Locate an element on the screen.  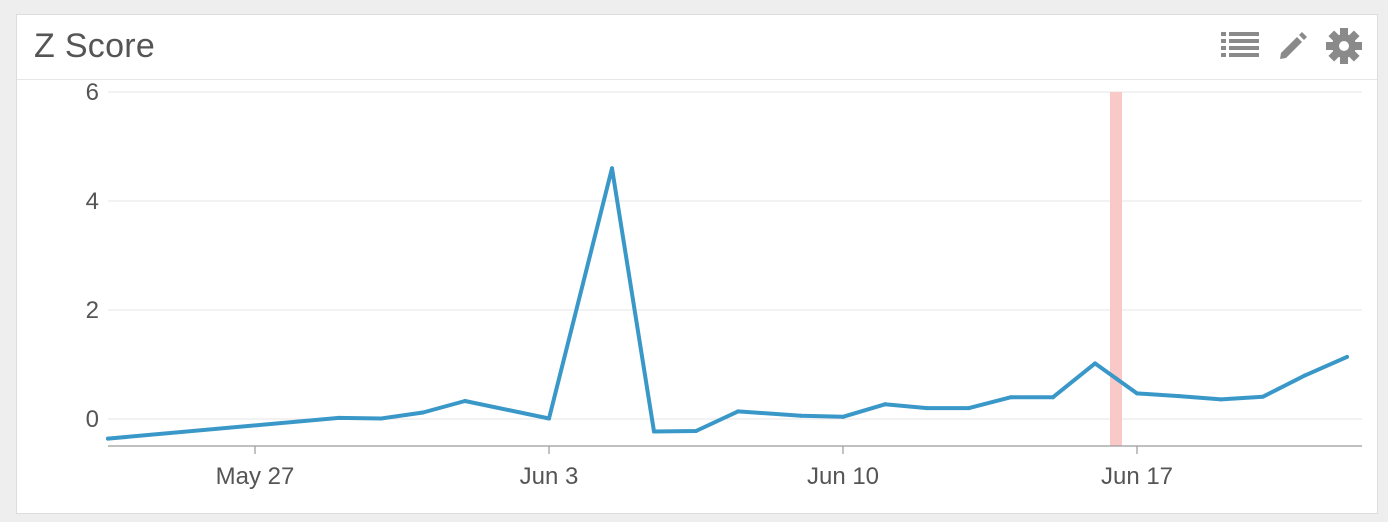
widget-toolbar is located at coordinates (1292, 46).